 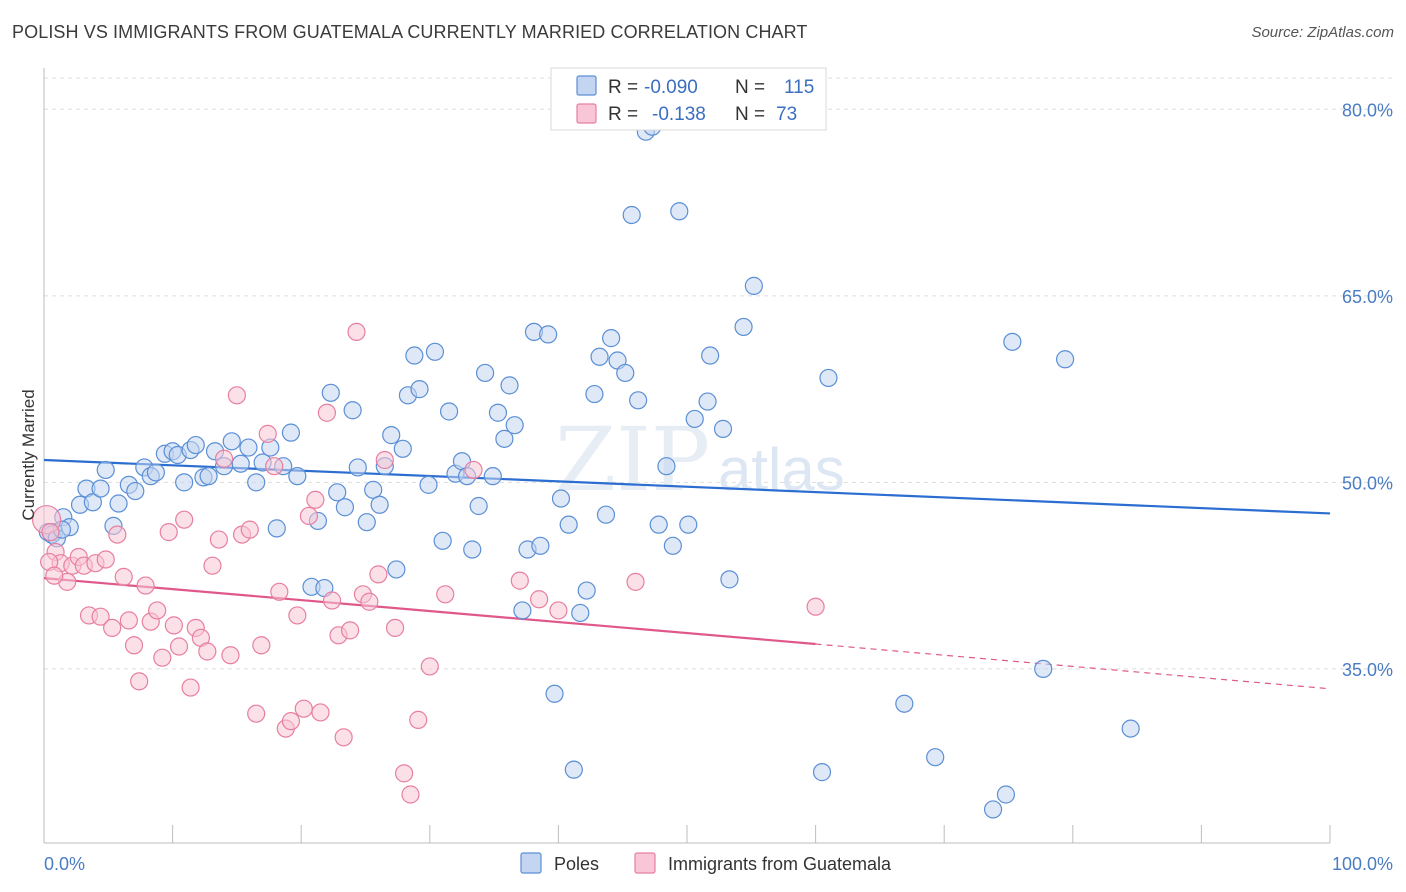 What do you see at coordinates (586, 113) in the screenshot?
I see `legend-swatch-guatemala` at bounding box center [586, 113].